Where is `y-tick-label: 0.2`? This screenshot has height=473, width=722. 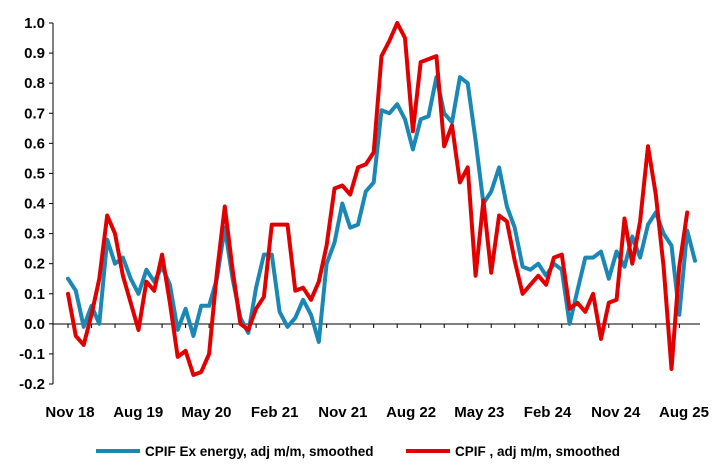 y-tick-label: 0.2 is located at coordinates (34, 264).